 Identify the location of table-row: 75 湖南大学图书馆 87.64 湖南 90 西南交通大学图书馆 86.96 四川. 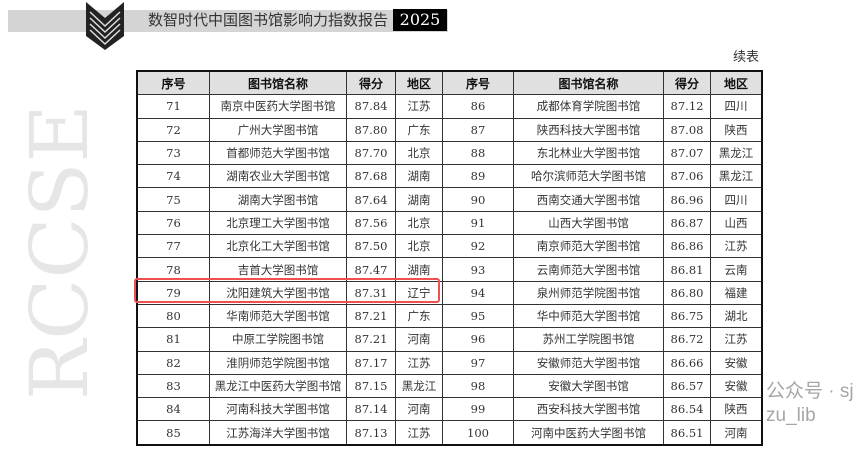
(449, 199).